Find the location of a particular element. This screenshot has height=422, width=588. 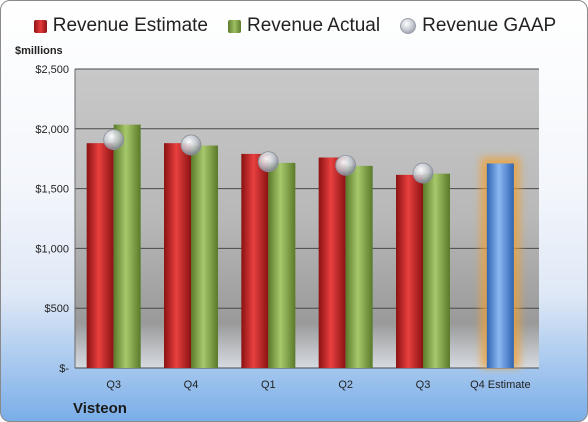

legend-label-estimate: Revenue Estimate is located at coordinates (130, 25).